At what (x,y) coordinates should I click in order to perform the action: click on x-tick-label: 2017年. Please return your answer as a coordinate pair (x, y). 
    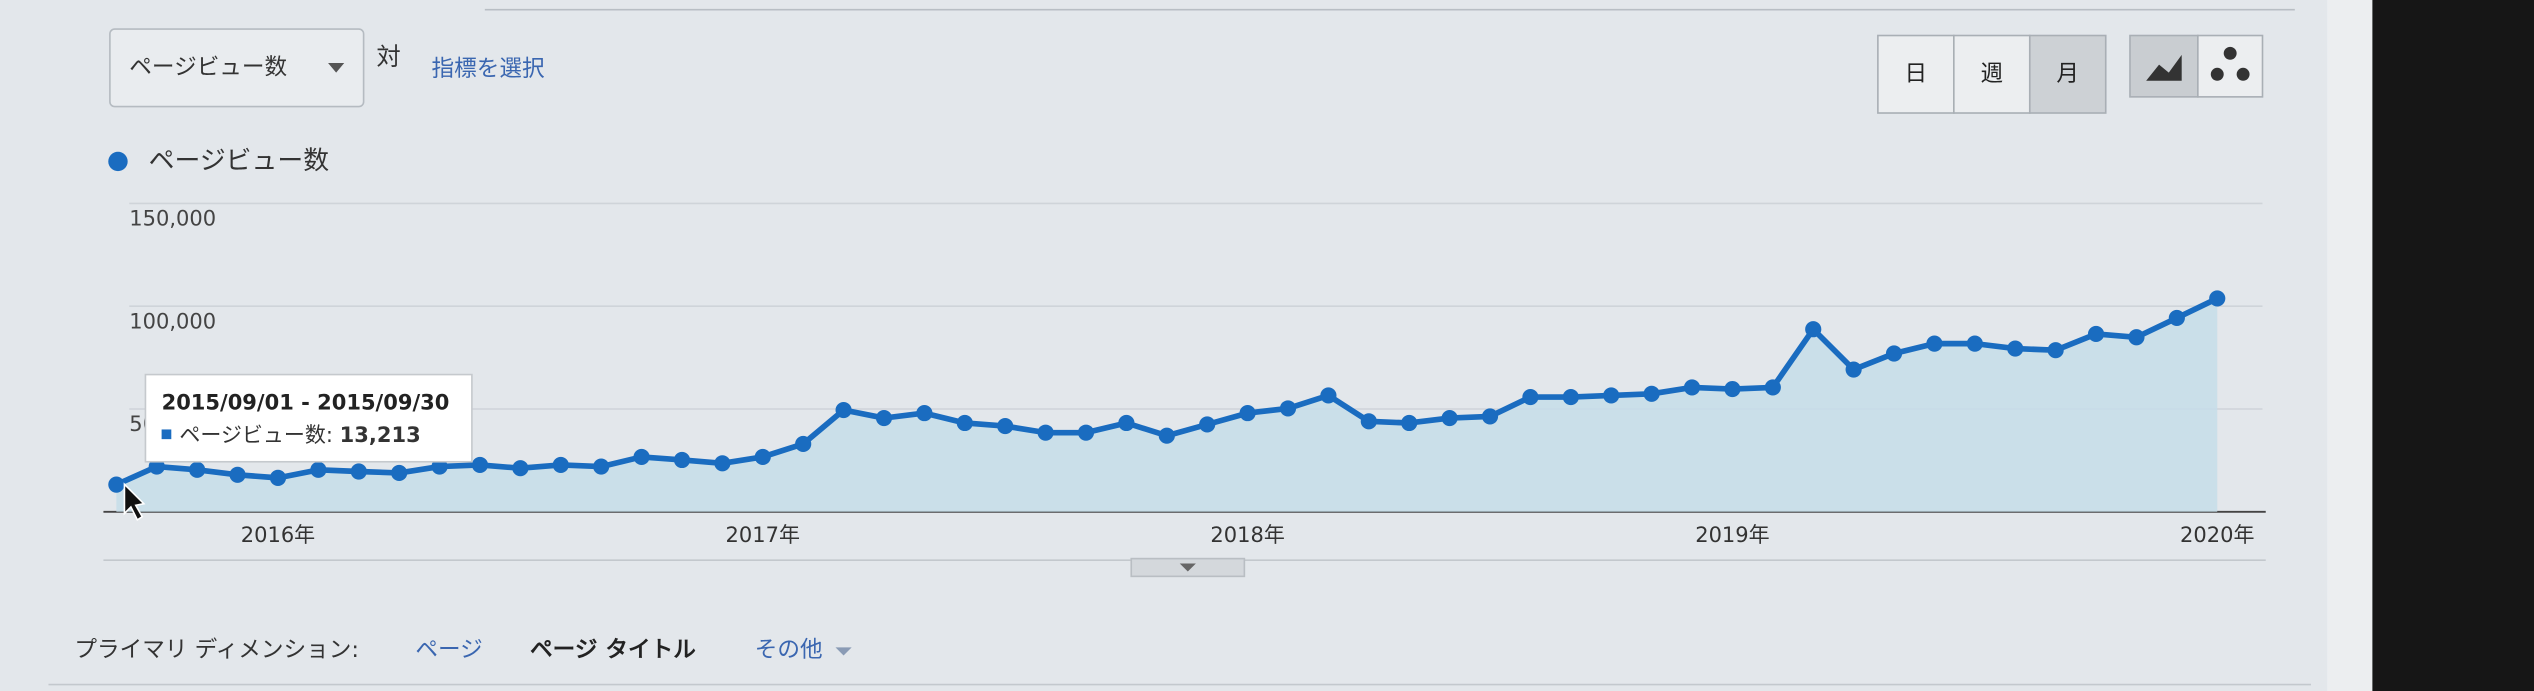
    Looking at the image, I should click on (763, 535).